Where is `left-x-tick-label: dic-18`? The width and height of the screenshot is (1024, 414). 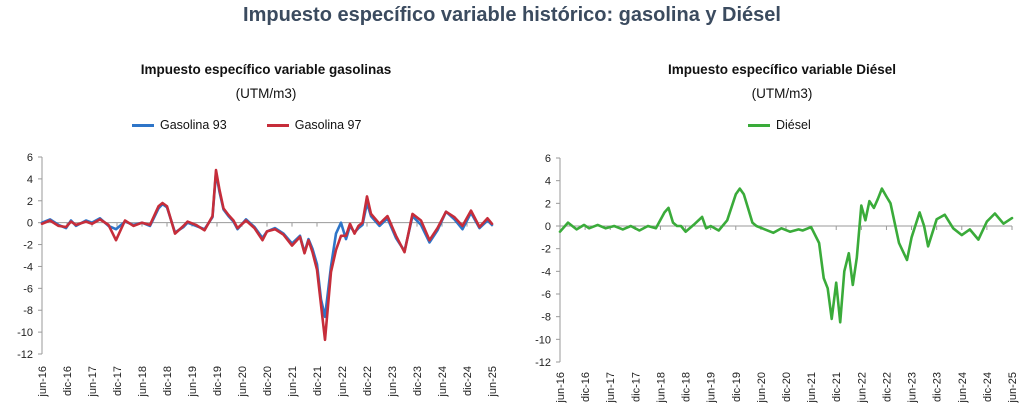
left-x-tick-label: dic-18 is located at coordinates (168, 381).